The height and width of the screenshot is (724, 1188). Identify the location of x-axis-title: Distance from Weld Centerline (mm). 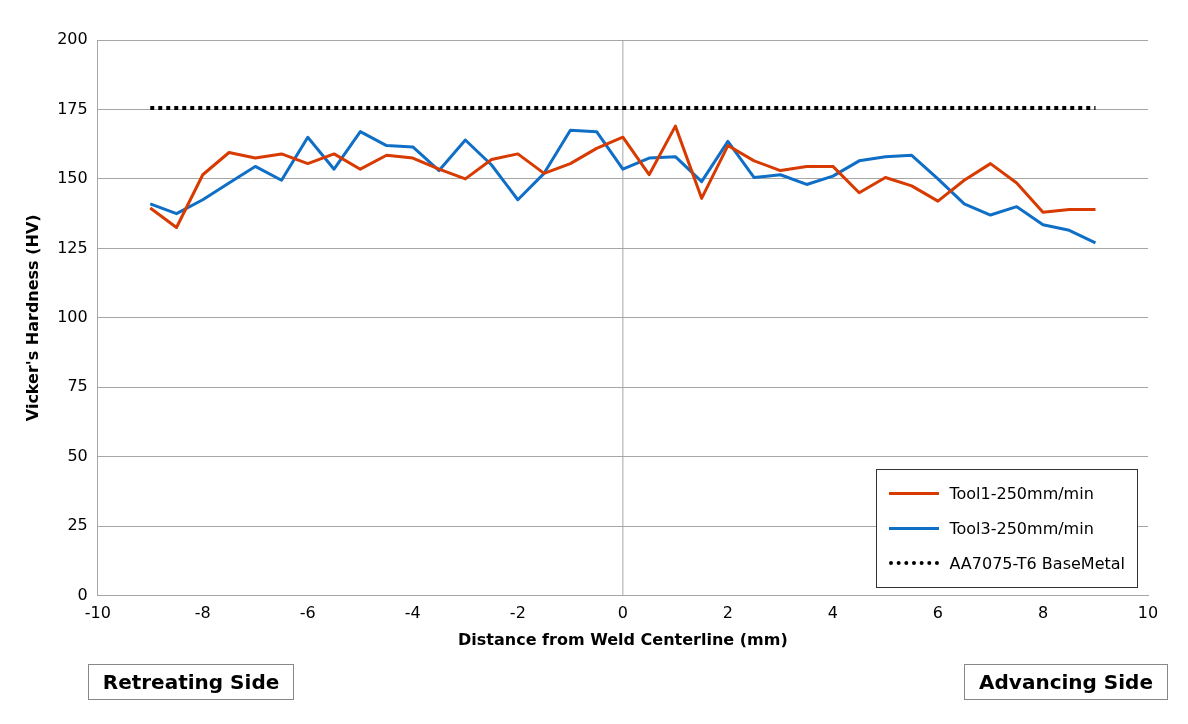
(623, 639).